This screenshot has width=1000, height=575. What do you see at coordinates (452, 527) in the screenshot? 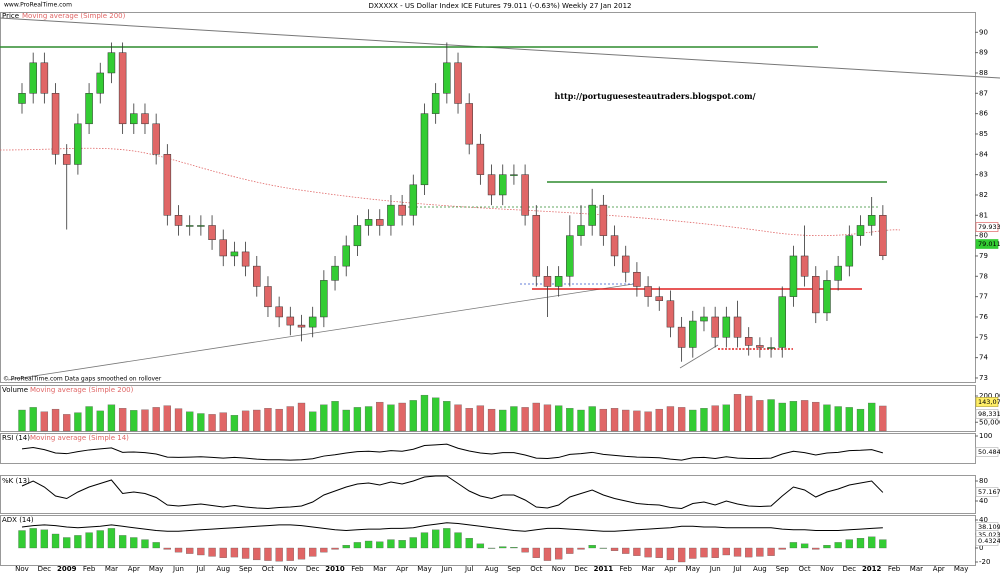
I see `line` at bounding box center [452, 527].